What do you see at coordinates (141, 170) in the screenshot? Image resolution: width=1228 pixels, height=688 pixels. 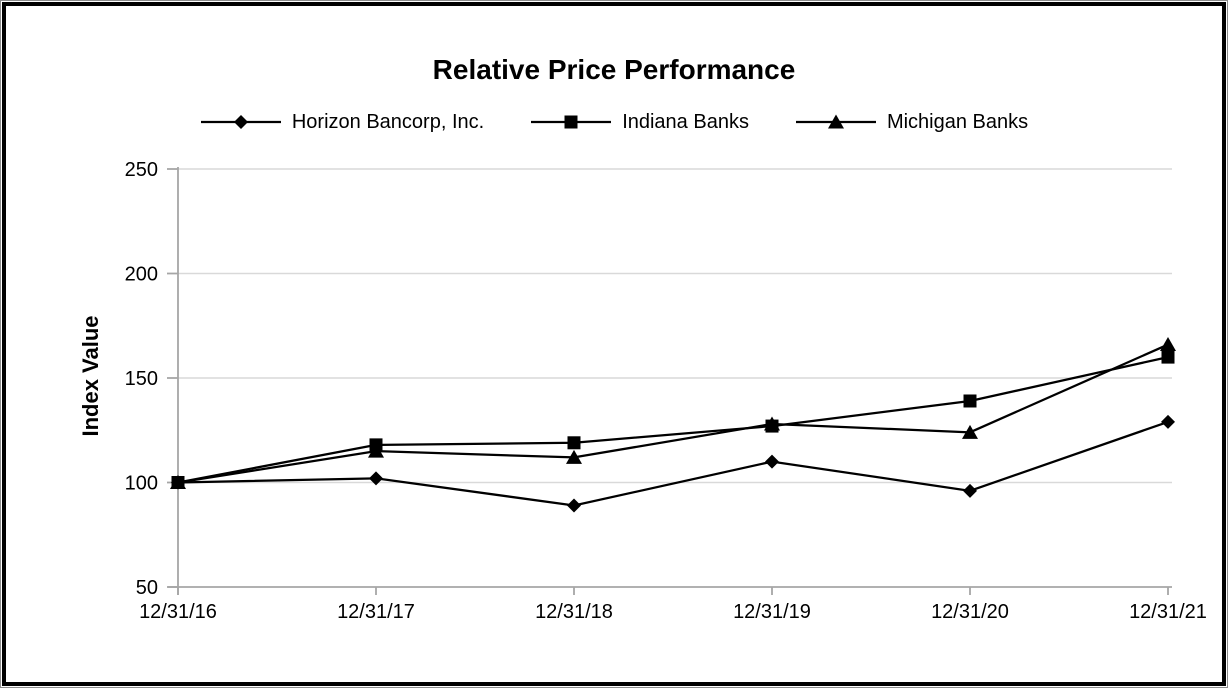 I see `y-tick-label: 250` at bounding box center [141, 170].